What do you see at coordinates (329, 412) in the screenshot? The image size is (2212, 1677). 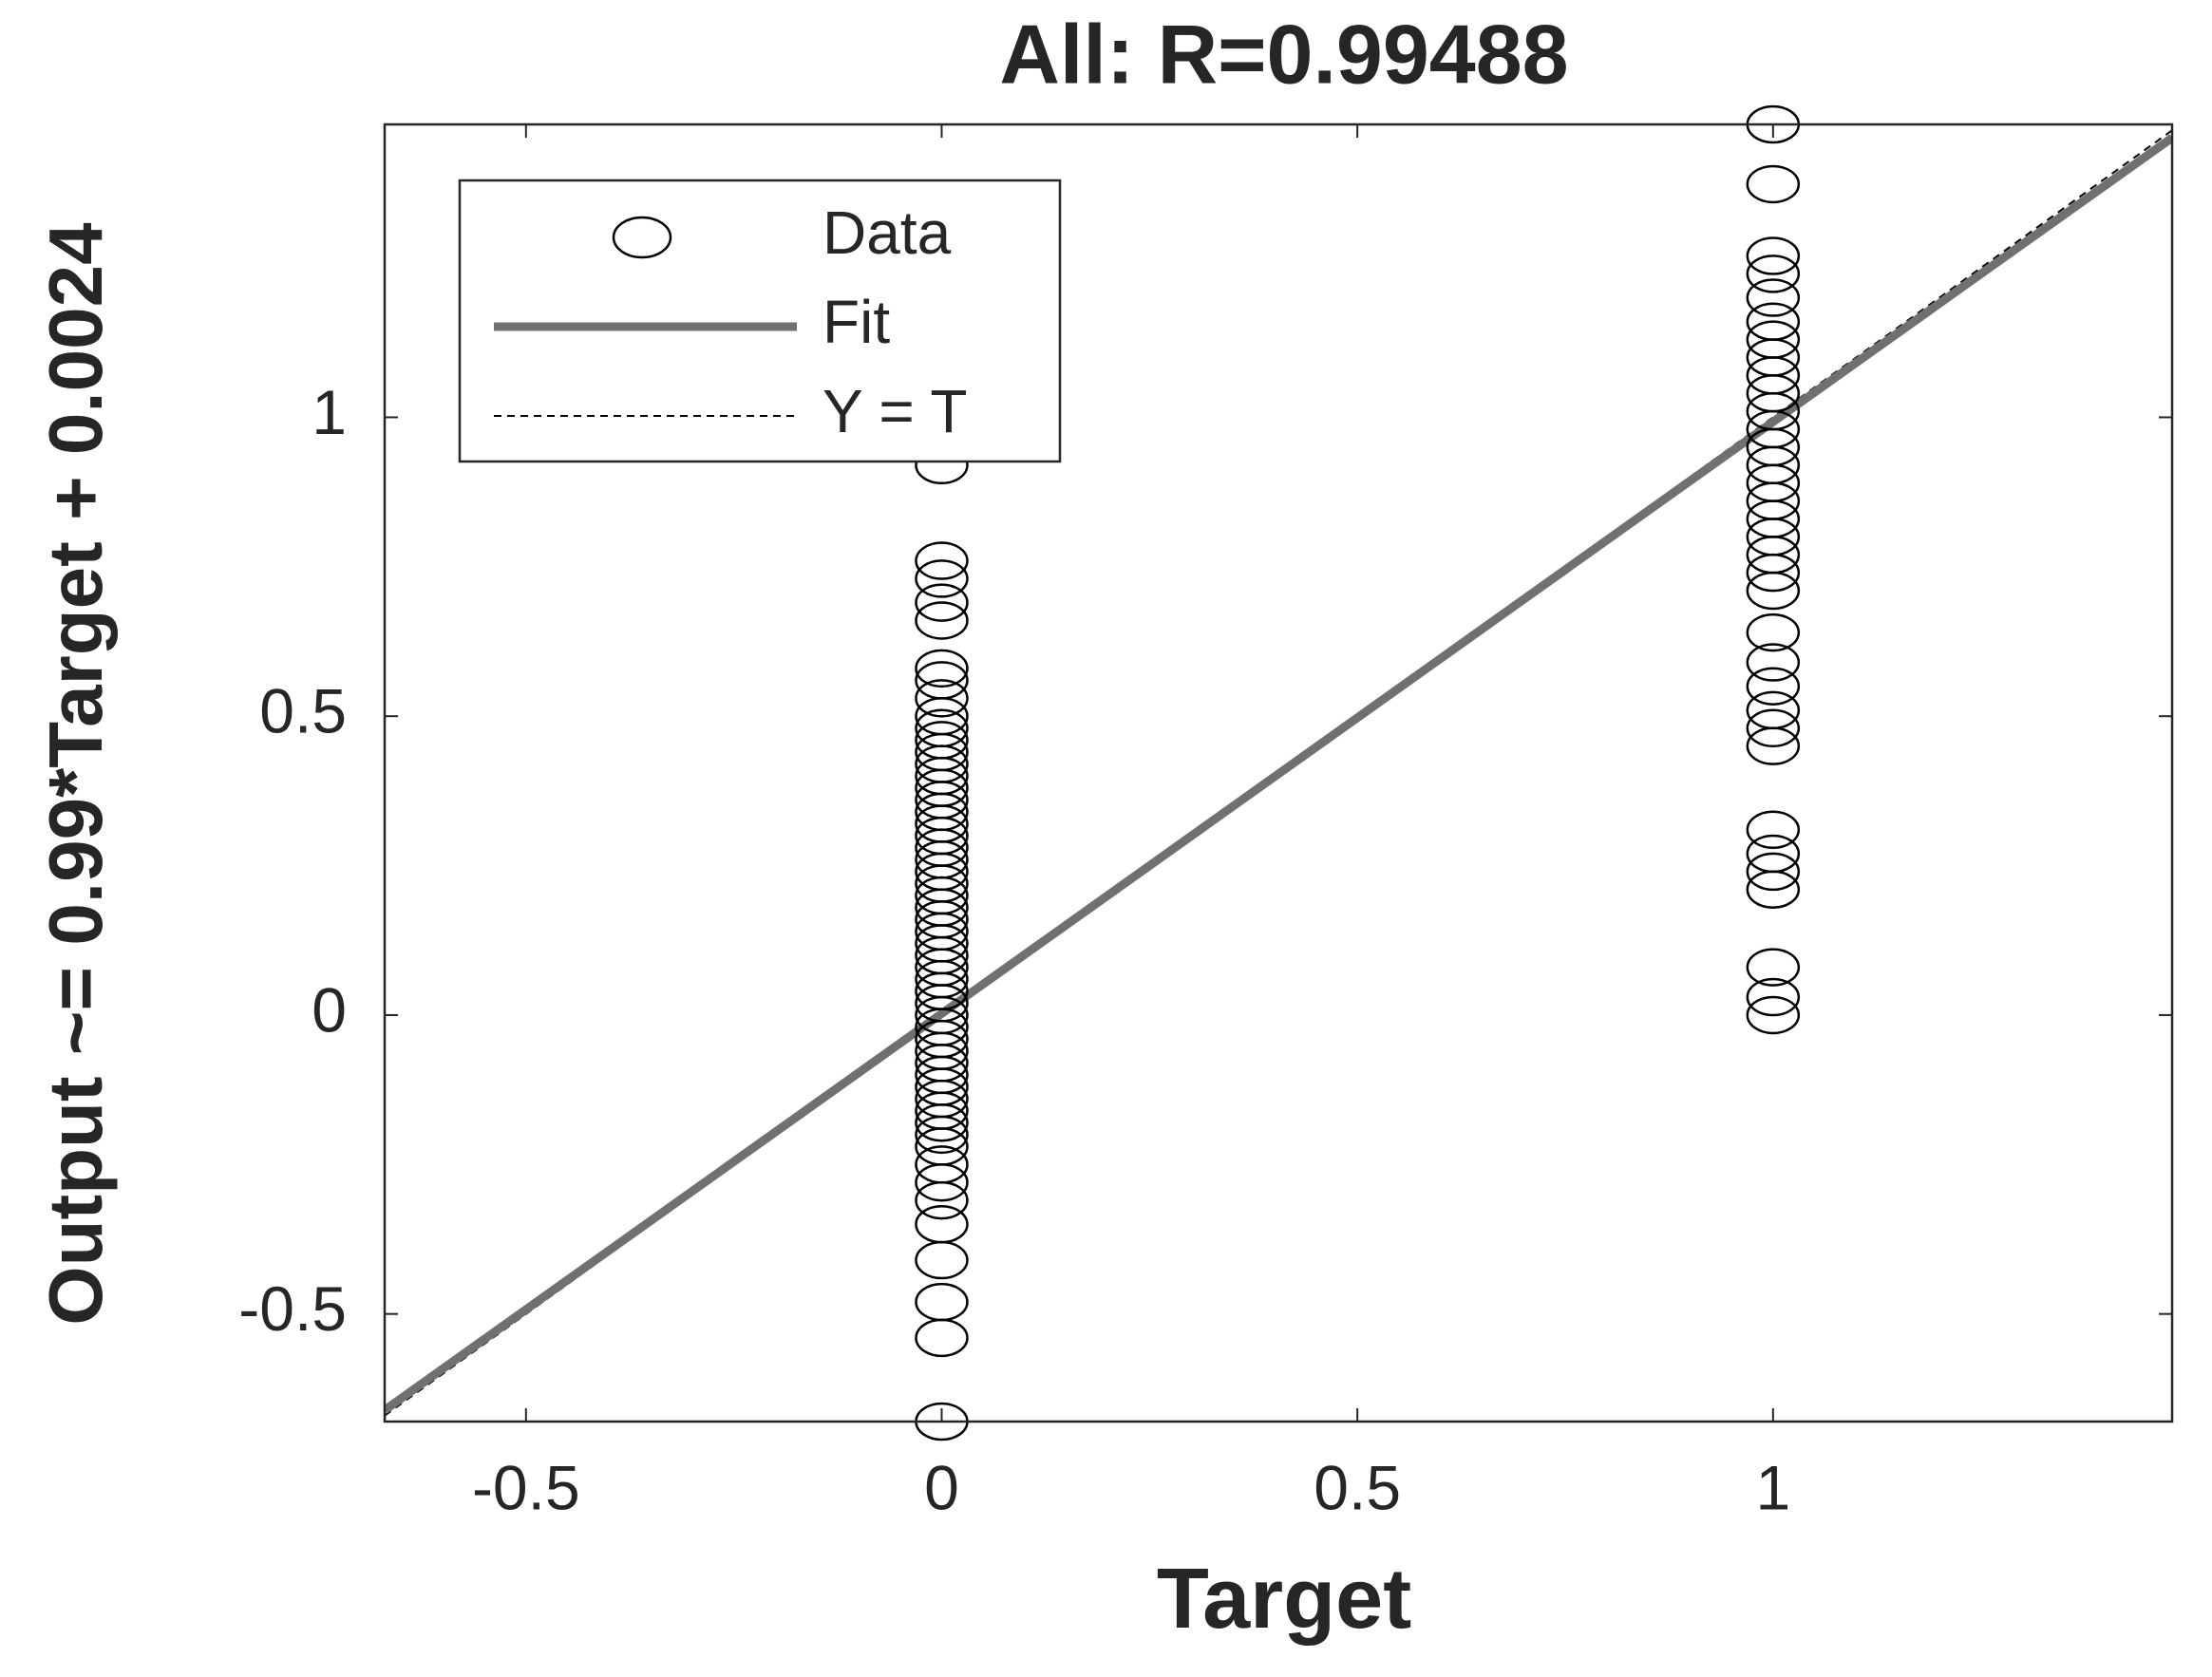 I see `y-tick-label: 1` at bounding box center [329, 412].